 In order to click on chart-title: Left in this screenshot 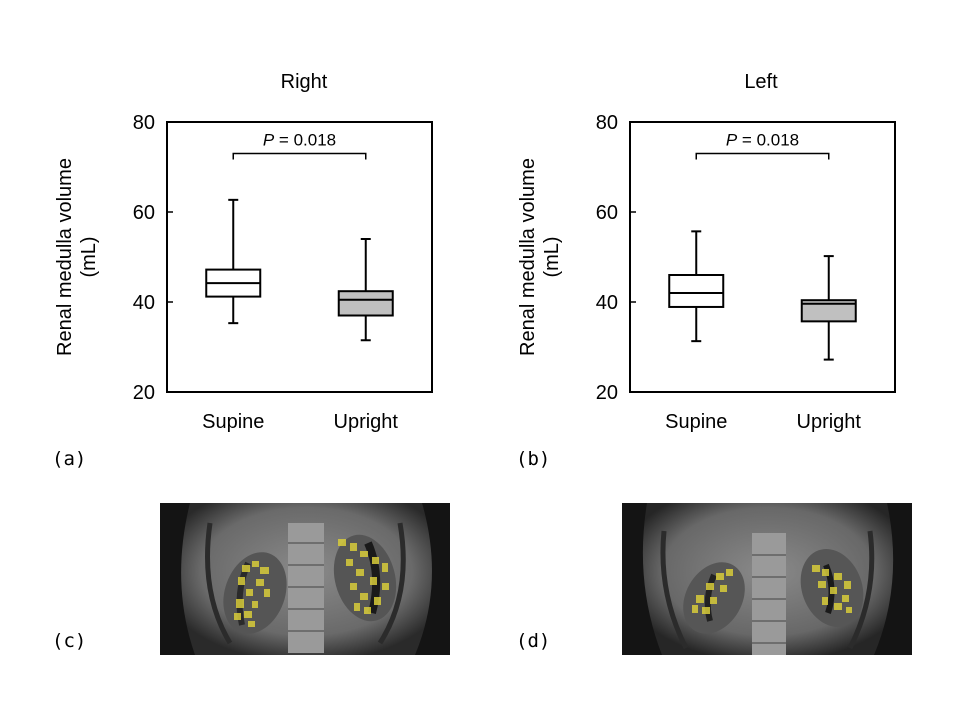, I will do `click(761, 82)`.